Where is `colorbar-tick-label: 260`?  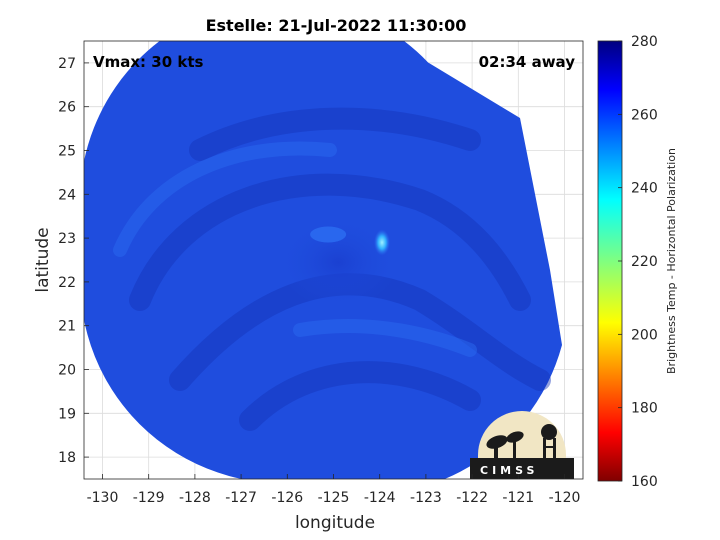
colorbar-tick-label: 260 is located at coordinates (644, 115).